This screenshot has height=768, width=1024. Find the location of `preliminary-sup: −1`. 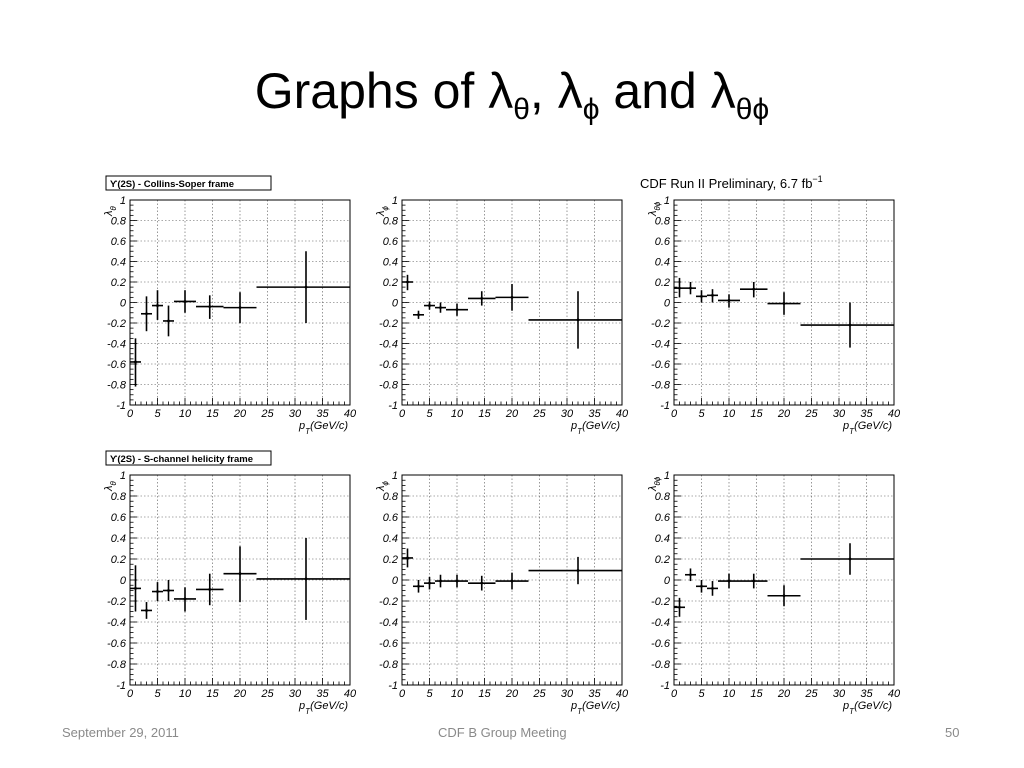

preliminary-sup: −1 is located at coordinates (817, 179).